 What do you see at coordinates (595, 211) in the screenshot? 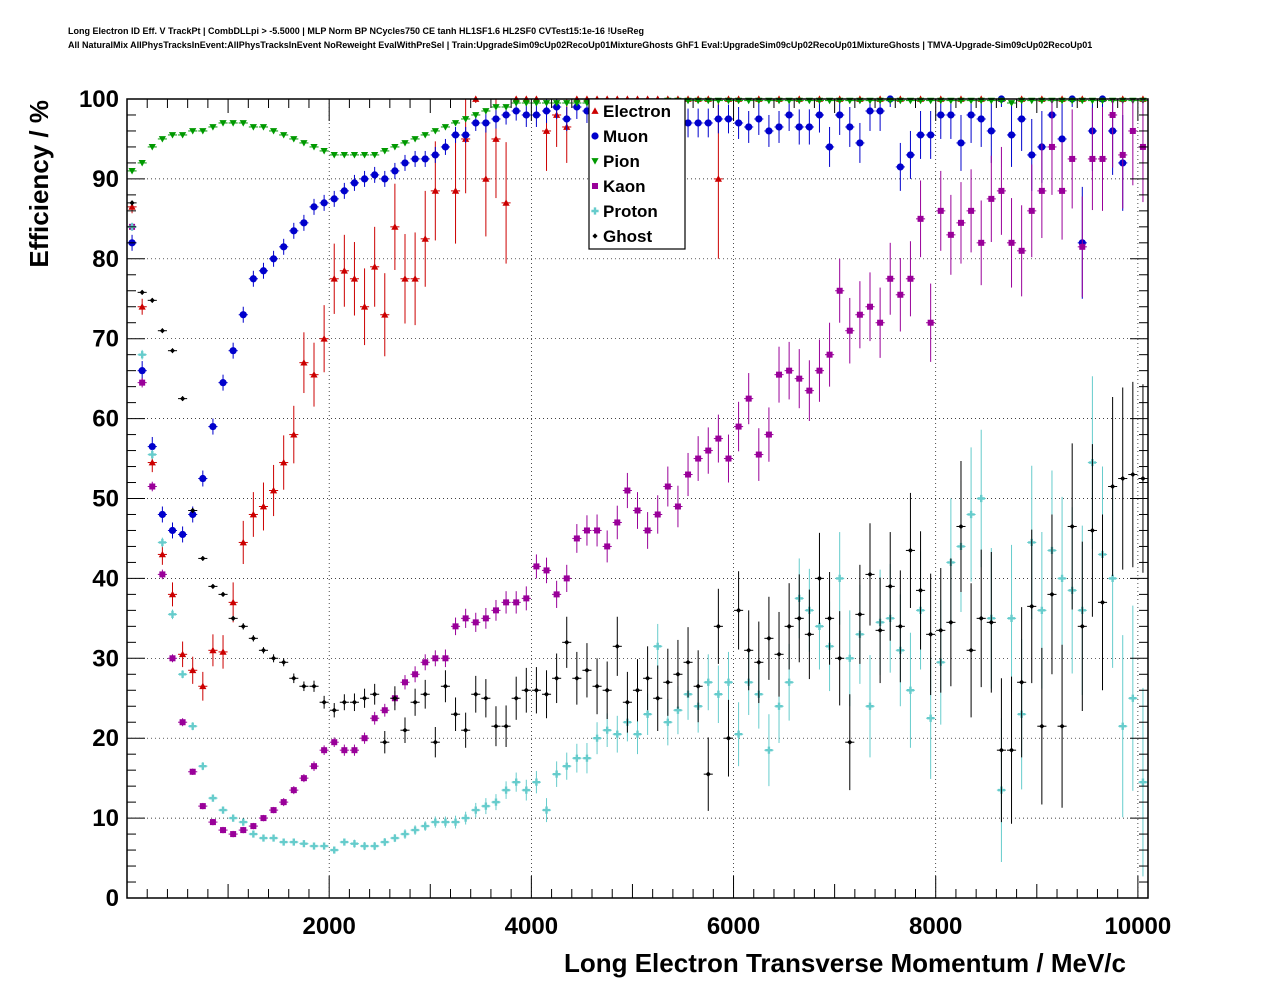
I see `legend-proton-marker` at bounding box center [595, 211].